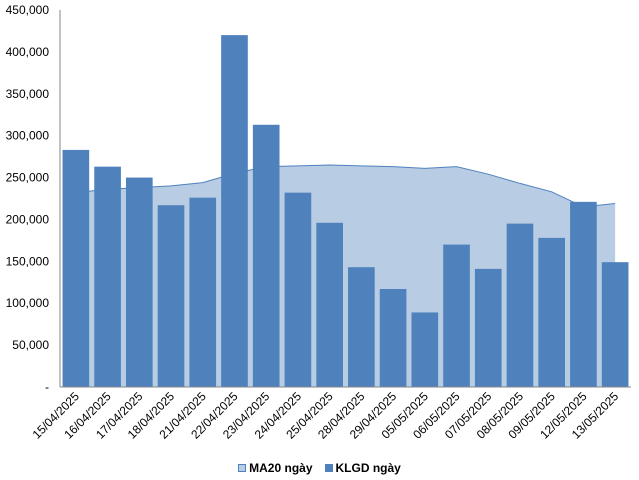  I want to click on bar-13/05/2025, so click(615, 324).